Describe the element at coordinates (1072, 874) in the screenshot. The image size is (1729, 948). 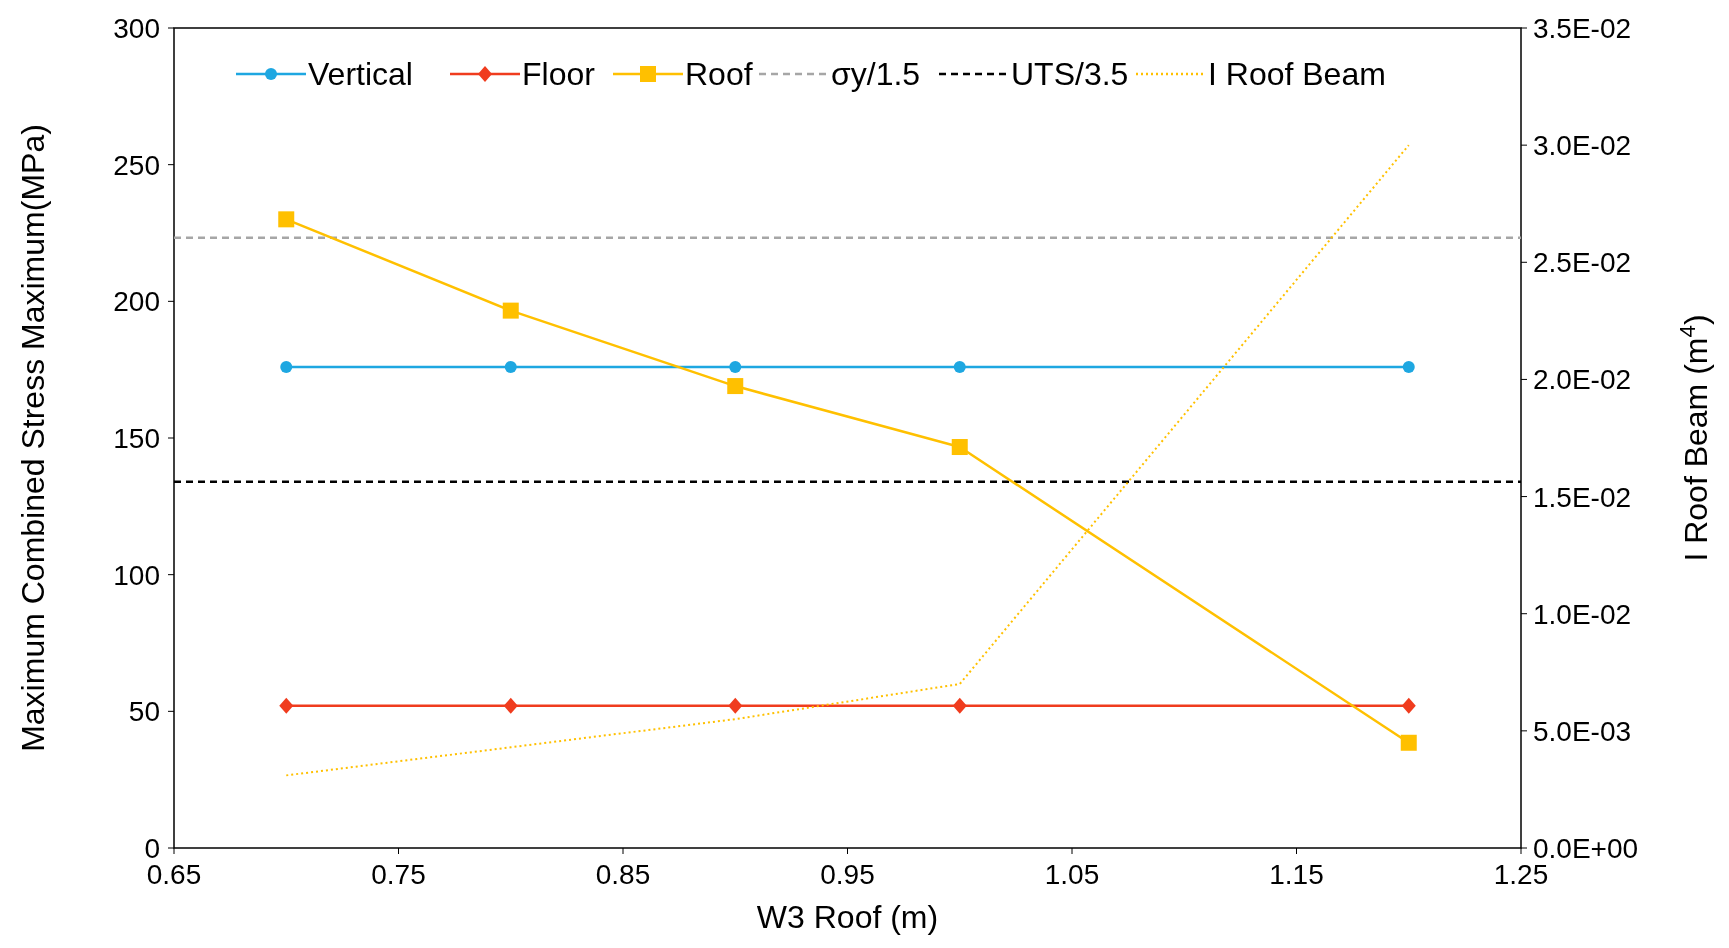
I see `x-tick-label: 1.05` at that location.